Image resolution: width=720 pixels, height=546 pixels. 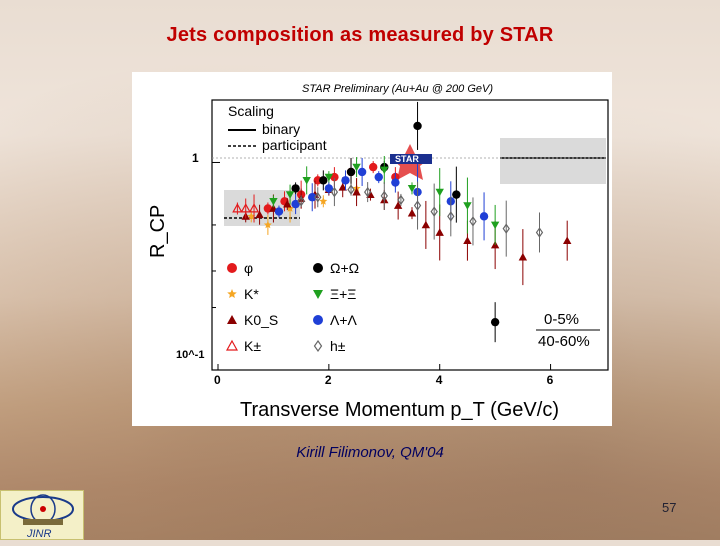 What do you see at coordinates (42, 515) in the screenshot?
I see `jinr-logo: JINR` at bounding box center [42, 515].